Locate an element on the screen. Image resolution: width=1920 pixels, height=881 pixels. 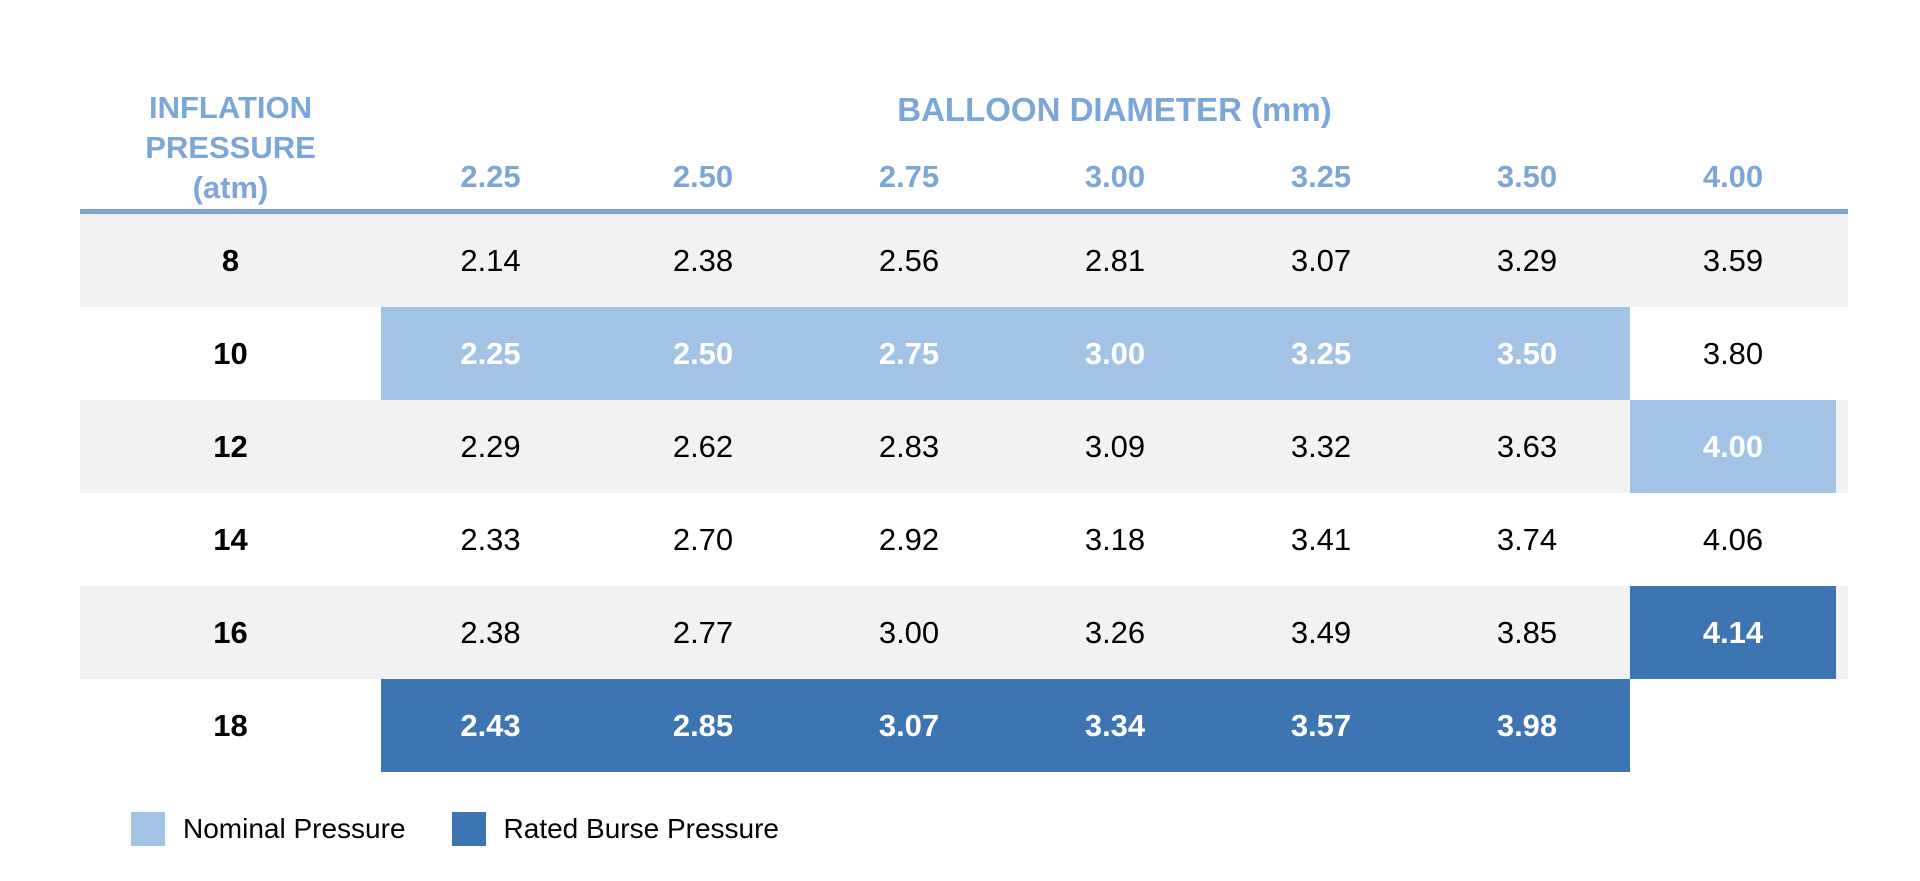
row-header-title: INFLATION PRESSURE (atm) is located at coordinates (230, 148).